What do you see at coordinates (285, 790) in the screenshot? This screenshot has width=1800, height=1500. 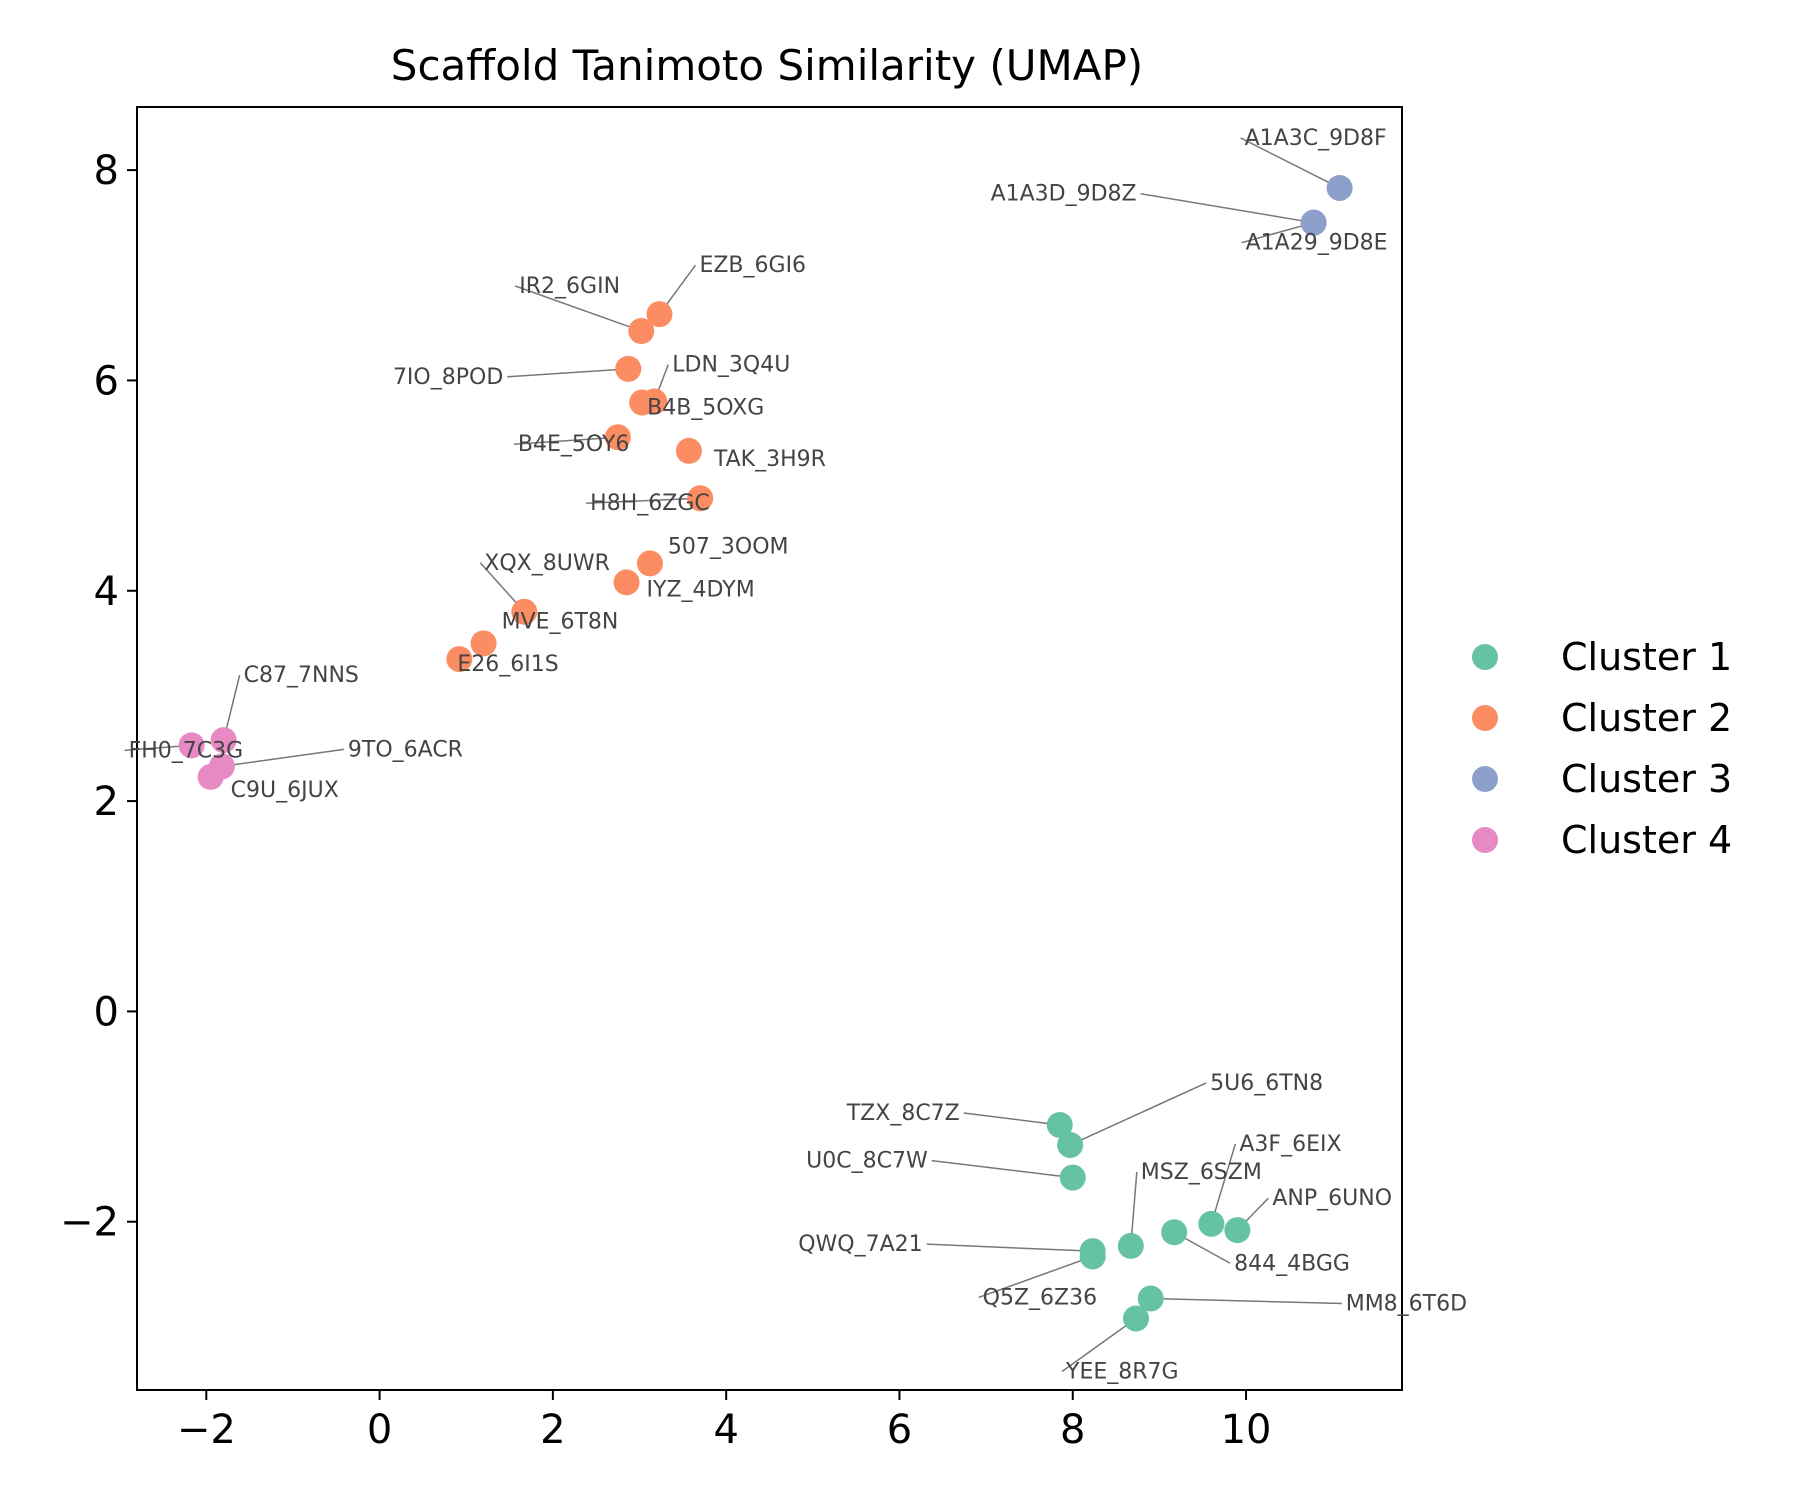 I see `point-label: C9U_6JUX` at bounding box center [285, 790].